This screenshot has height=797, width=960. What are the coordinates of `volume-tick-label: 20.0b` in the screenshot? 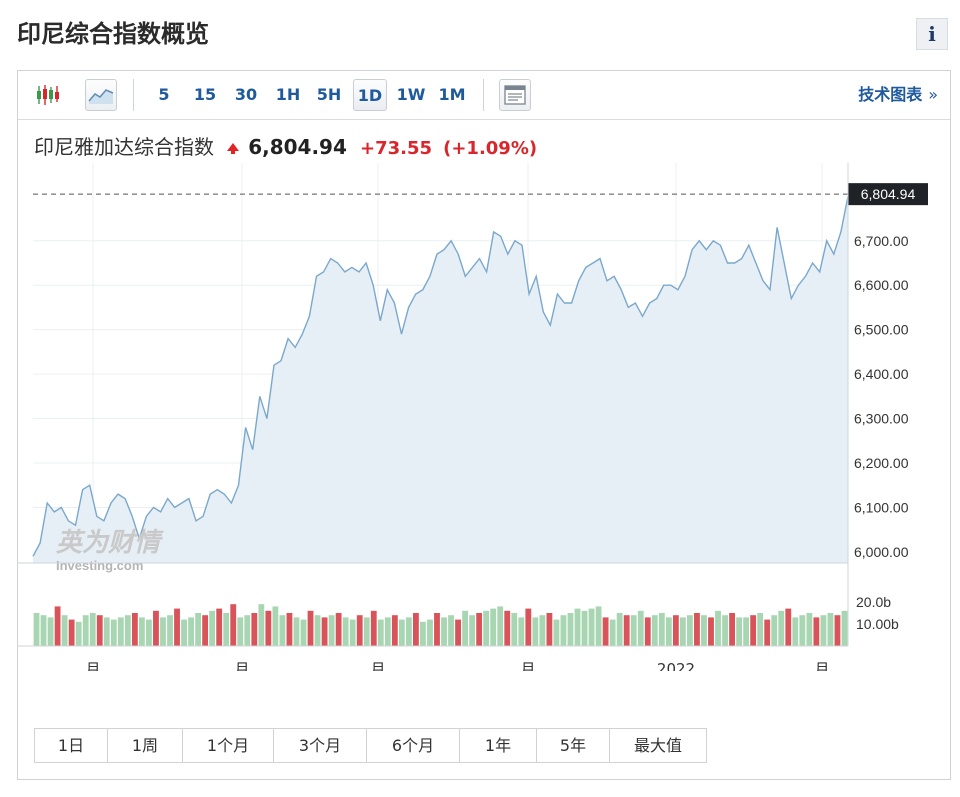 It's located at (873, 602).